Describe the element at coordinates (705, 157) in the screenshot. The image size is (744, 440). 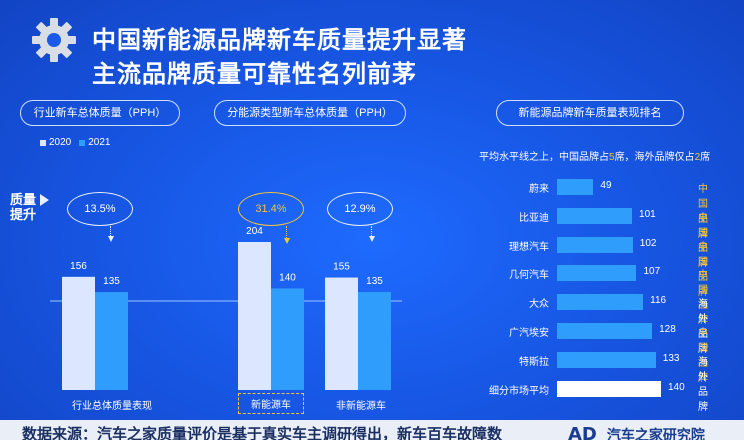
I see `subtitle-part: 席` at that location.